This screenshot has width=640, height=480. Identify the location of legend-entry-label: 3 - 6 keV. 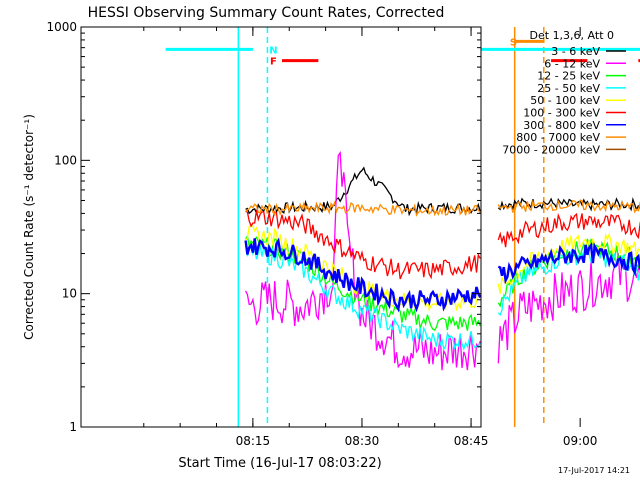
(575, 51).